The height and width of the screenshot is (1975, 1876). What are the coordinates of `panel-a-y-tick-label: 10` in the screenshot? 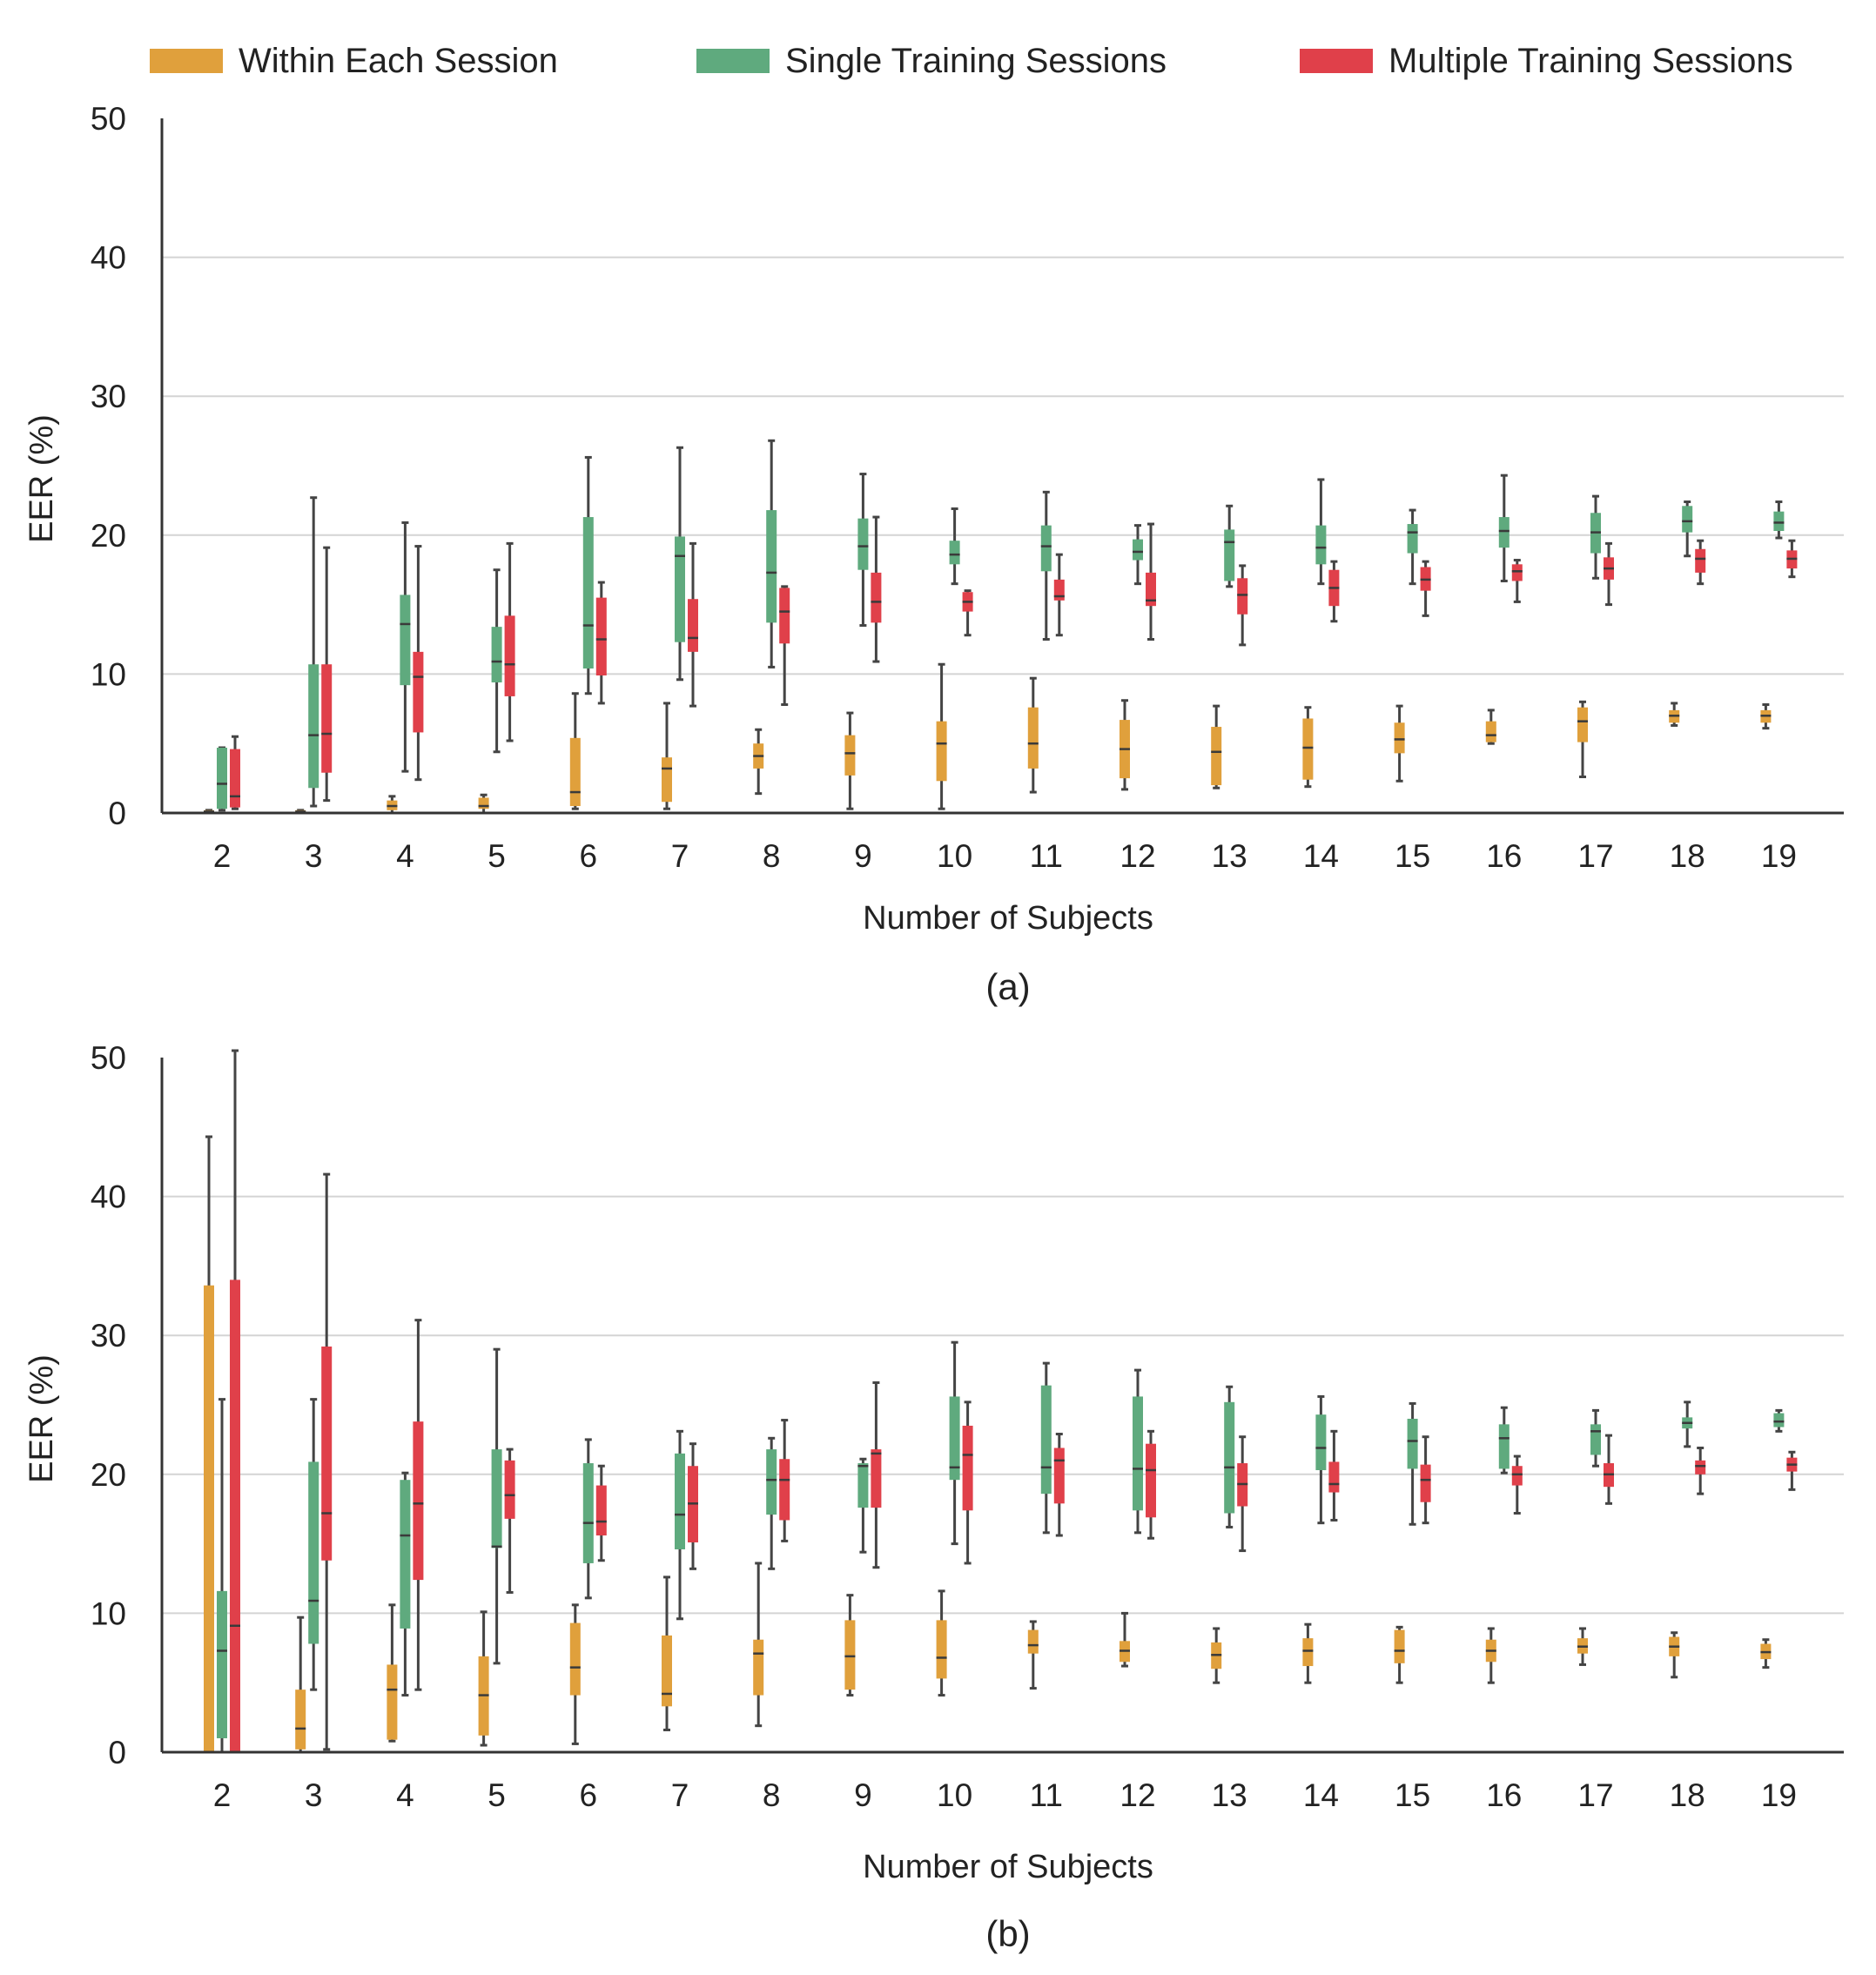 It's located at (108, 674).